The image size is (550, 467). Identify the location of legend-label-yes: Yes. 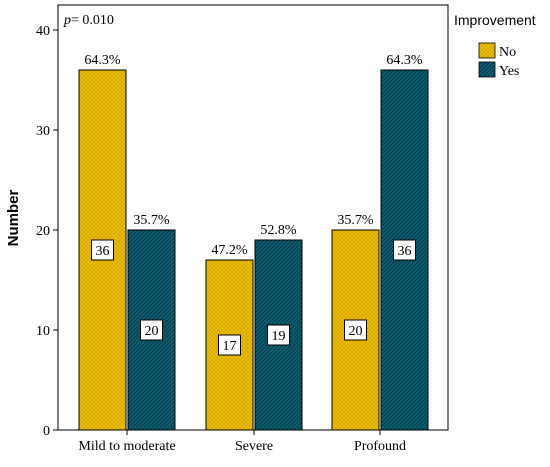
(509, 71).